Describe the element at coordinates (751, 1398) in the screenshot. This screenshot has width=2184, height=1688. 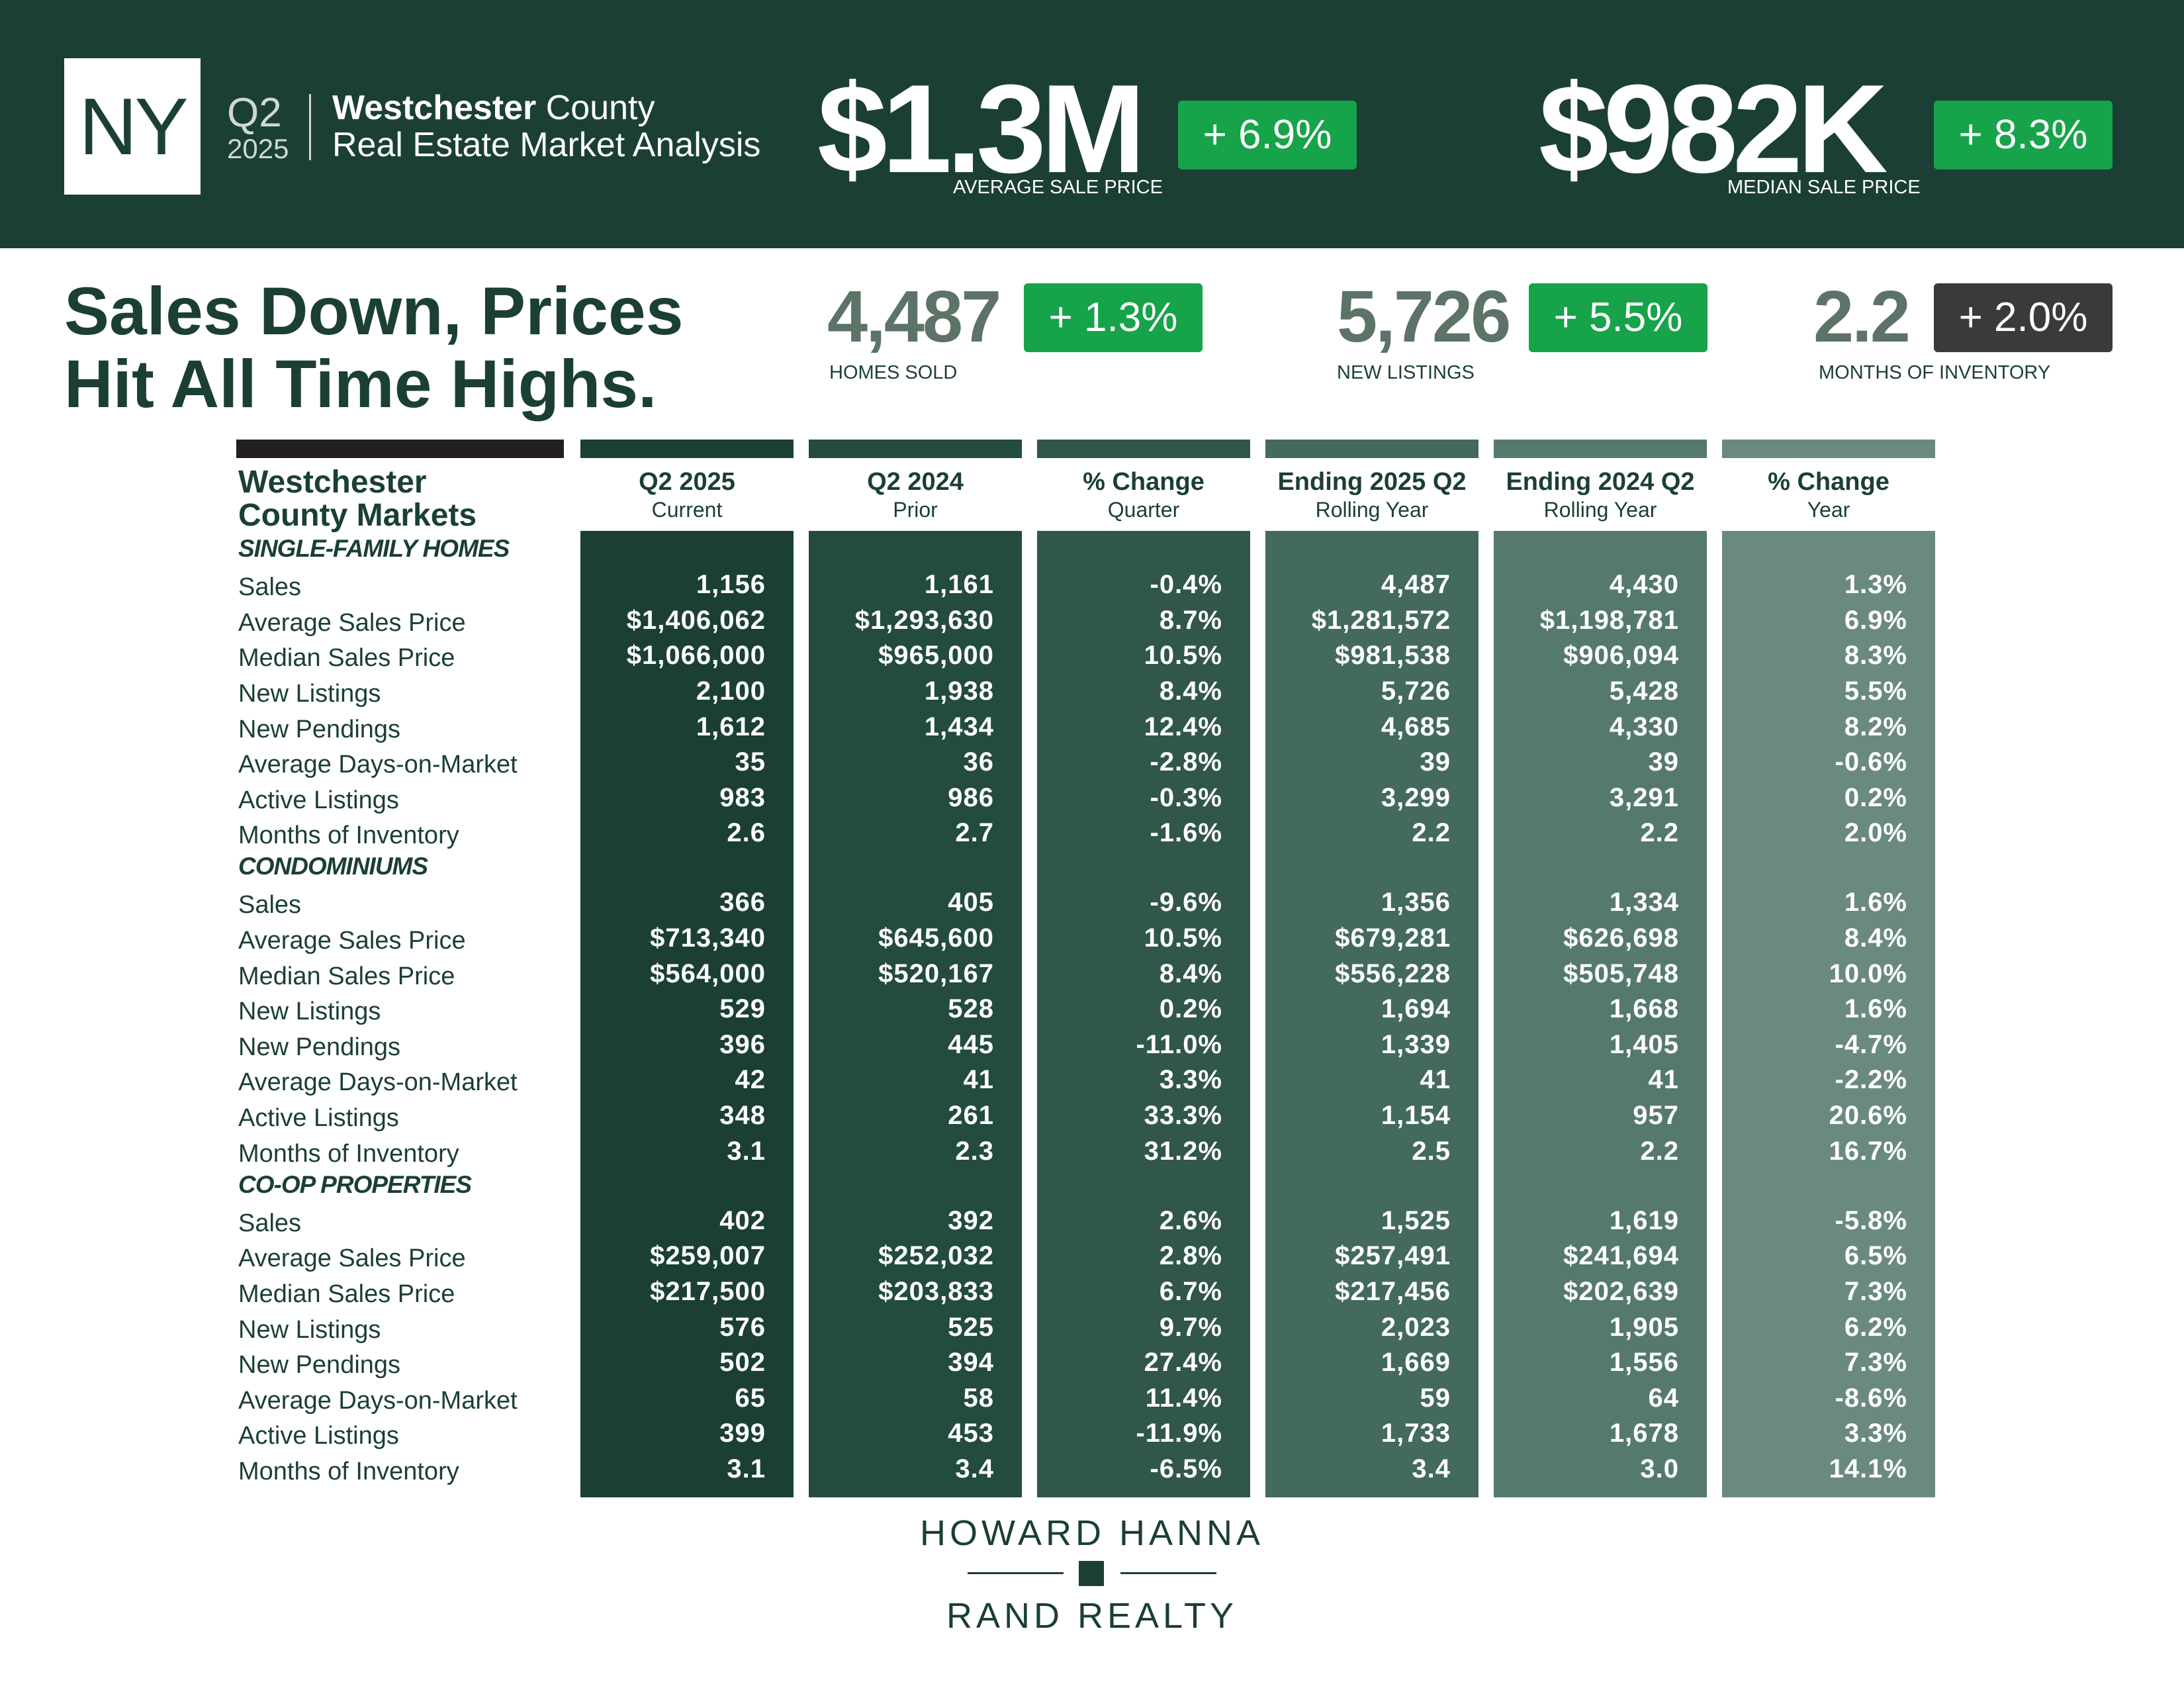
I see `table-cell: 65` at that location.